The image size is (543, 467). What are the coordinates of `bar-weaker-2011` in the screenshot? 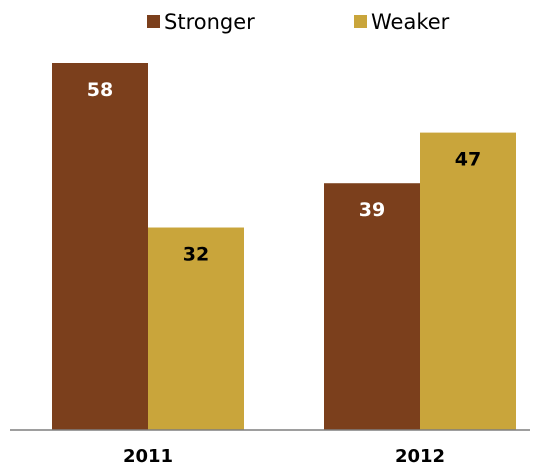 It's located at (196, 328).